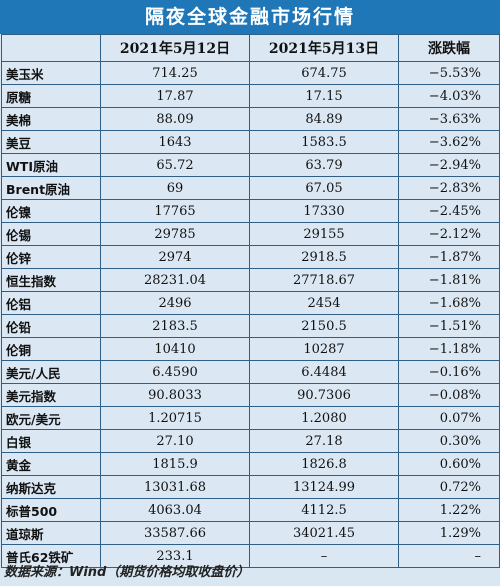 The height and width of the screenshot is (586, 500). I want to click on instrument-name: 伦铝, so click(51, 303).